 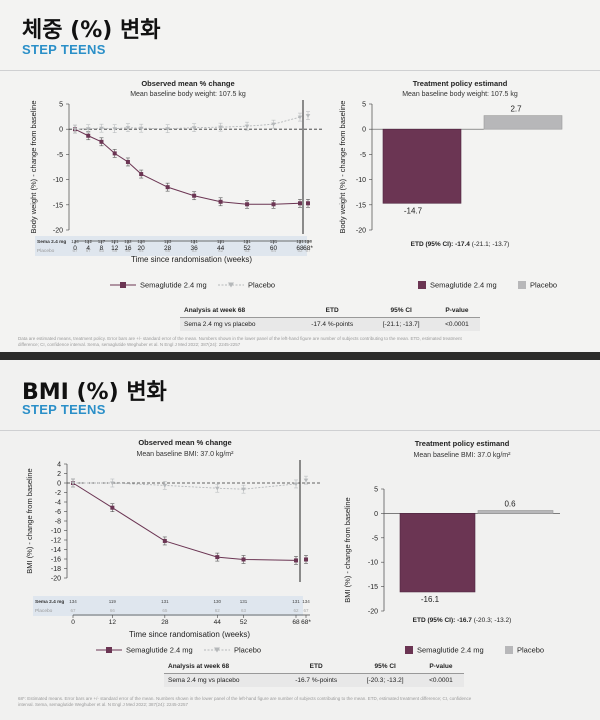 I want to click on x-tick-label: 16, so click(x=128, y=248).